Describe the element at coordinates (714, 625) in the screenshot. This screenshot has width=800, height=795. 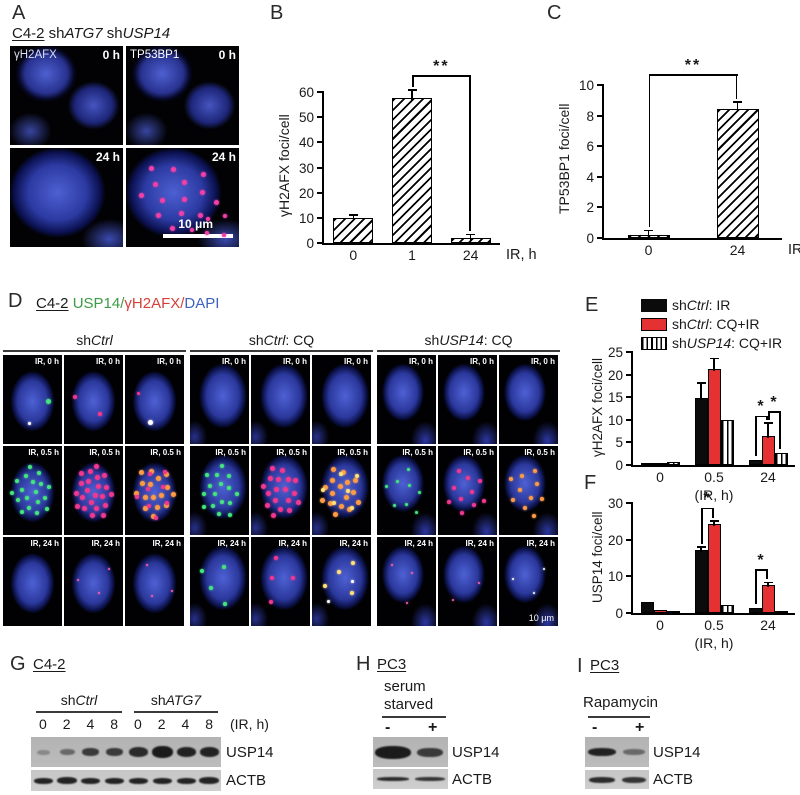
I see `x-tick-label: 0.5` at that location.